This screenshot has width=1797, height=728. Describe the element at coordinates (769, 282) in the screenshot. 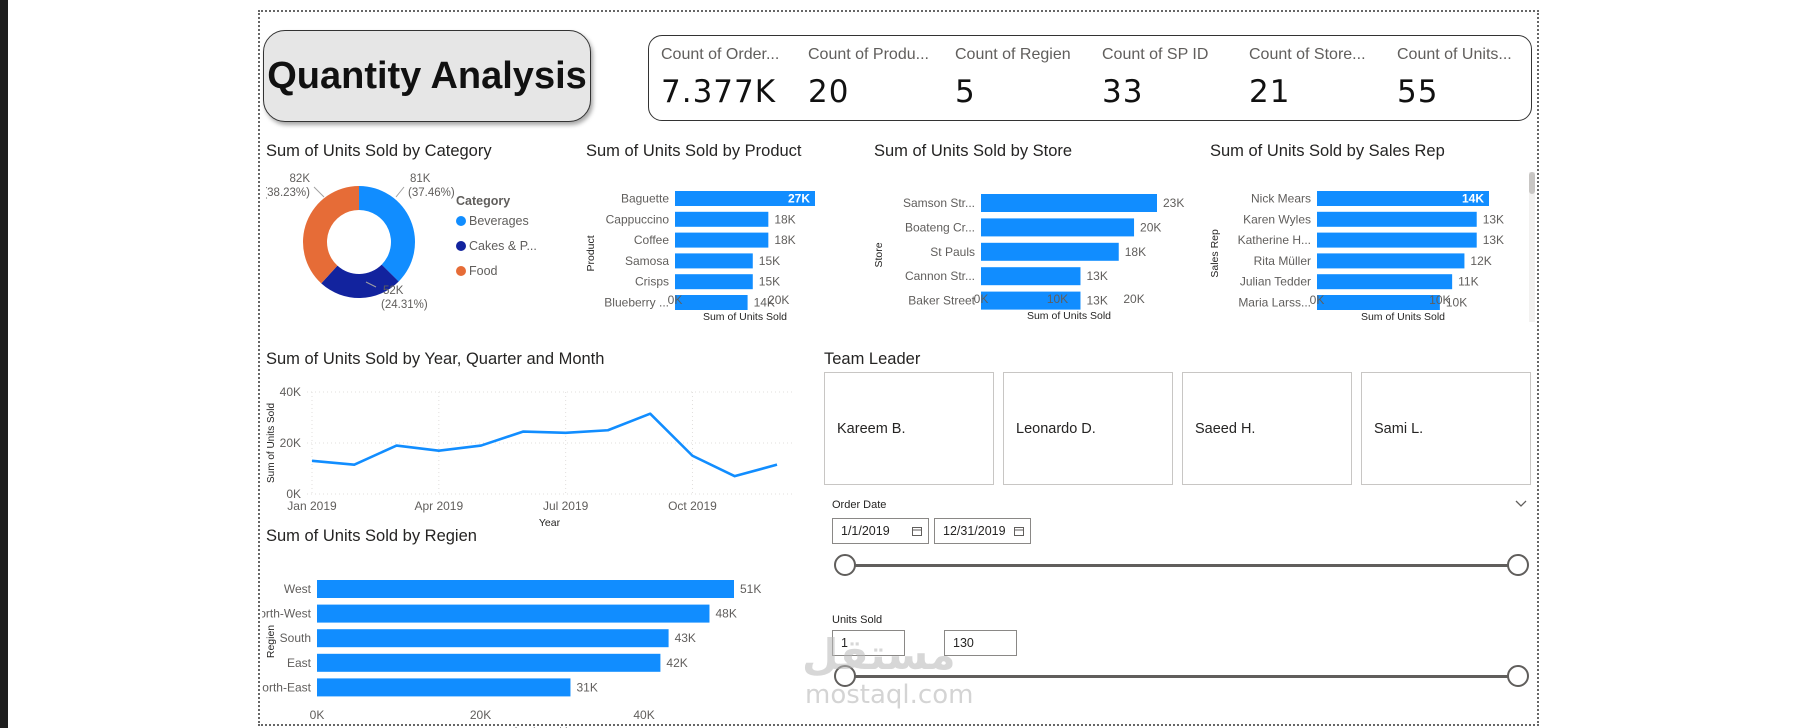

I see `data-label: 15K` at that location.